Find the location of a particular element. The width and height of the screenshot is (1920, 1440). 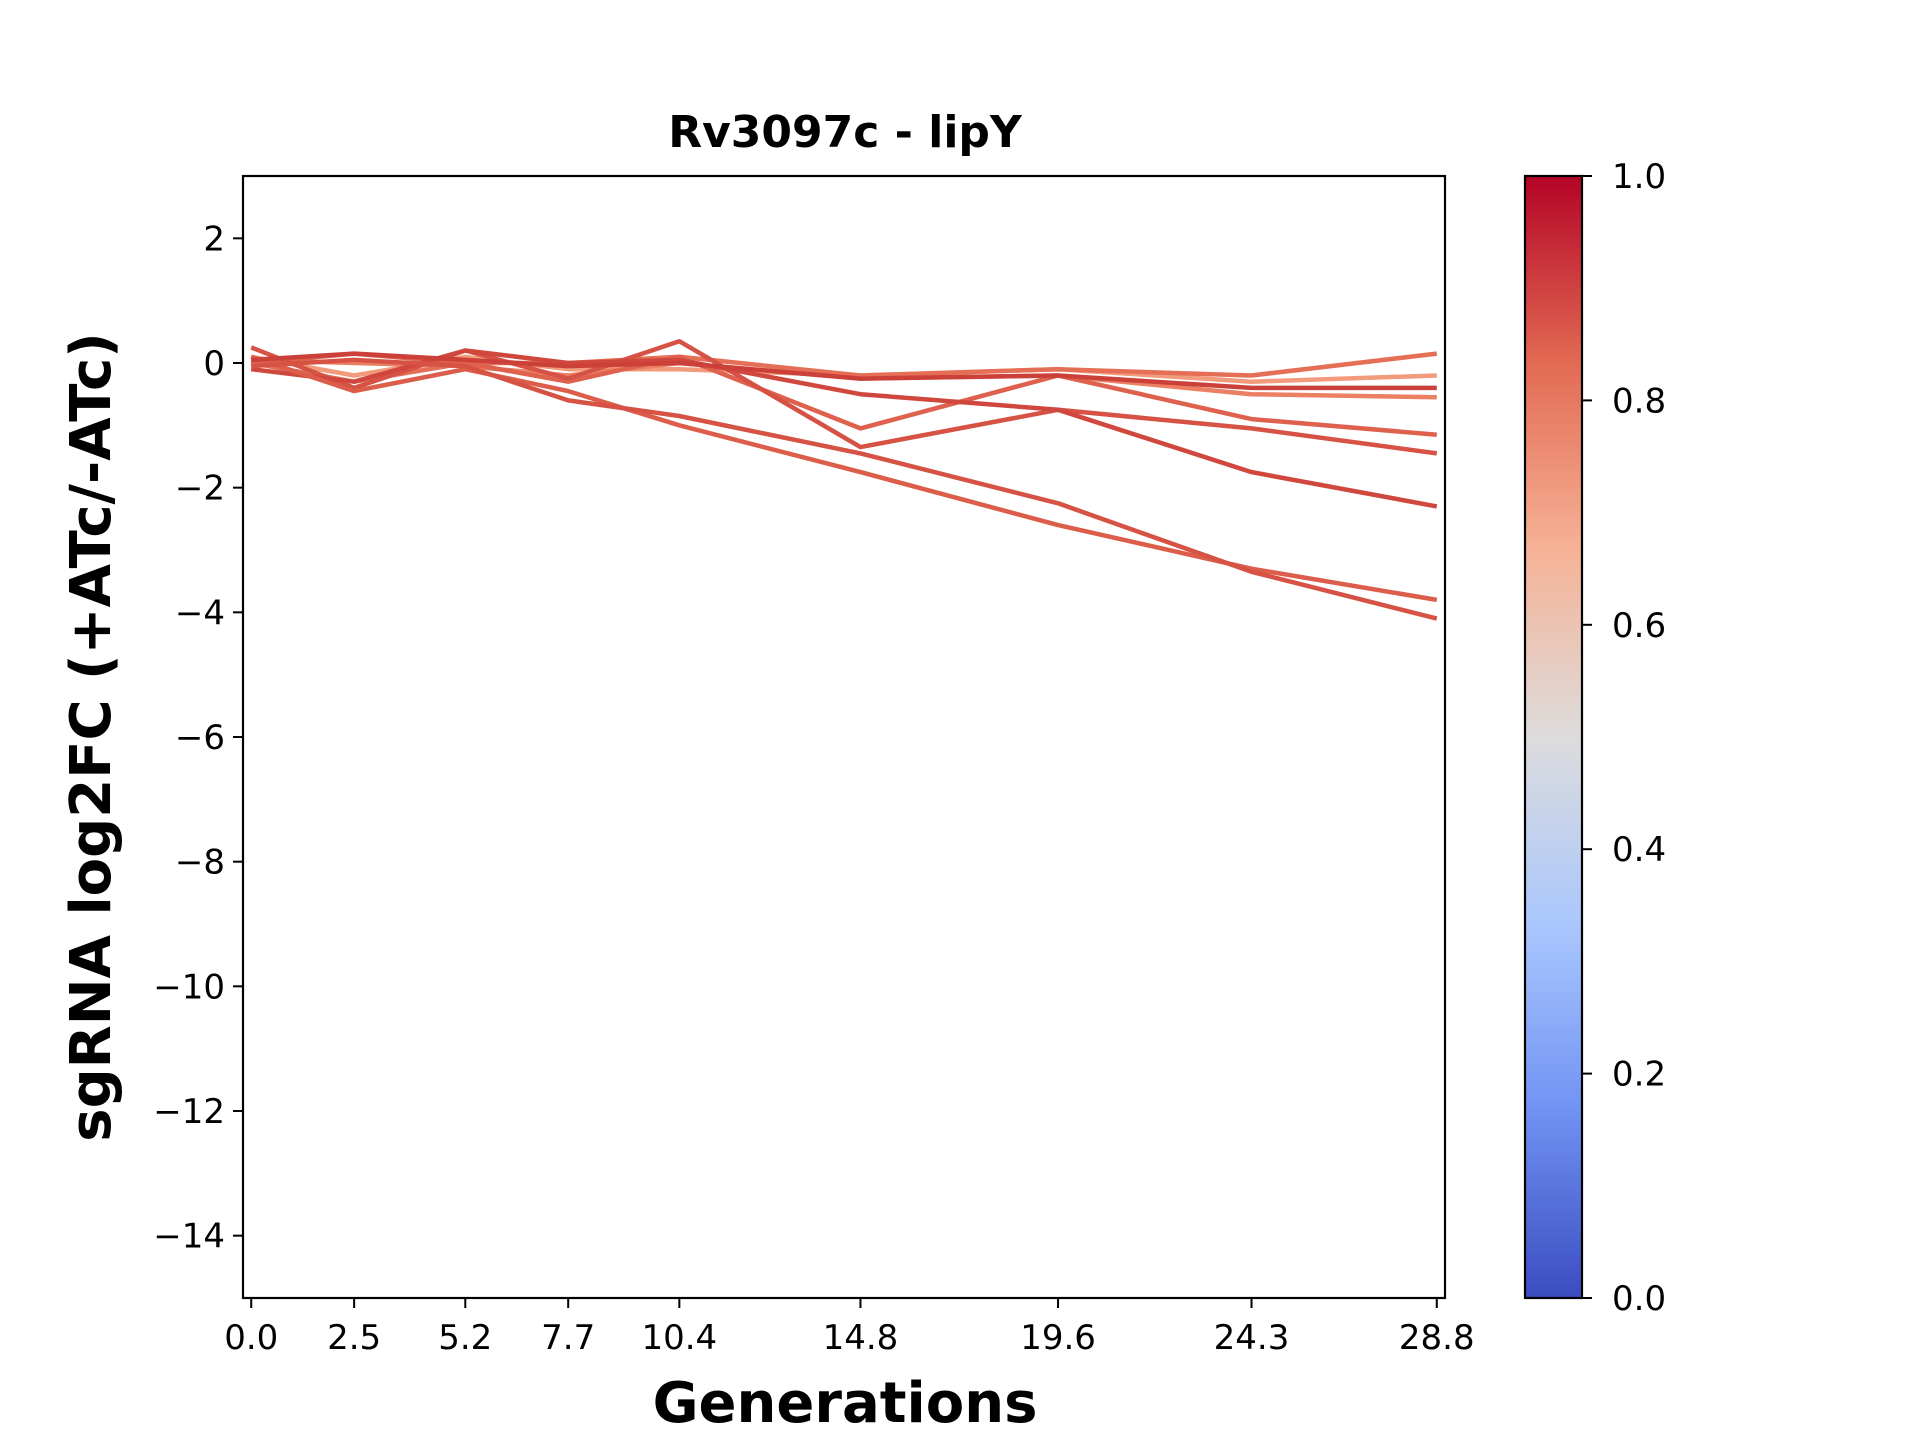

chart-title: Rv3097c - lipY is located at coordinates (845, 132).